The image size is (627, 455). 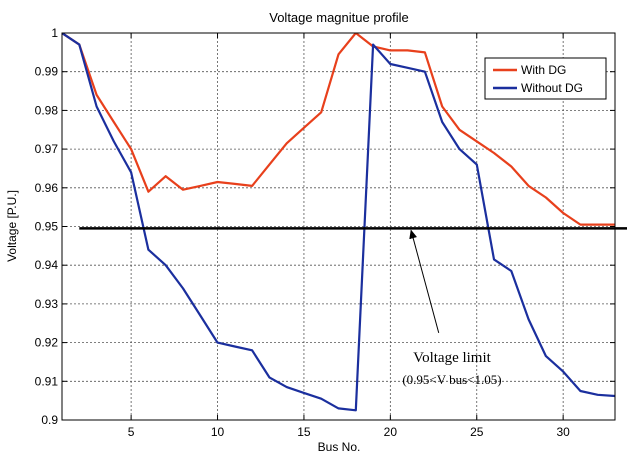 I want to click on y-tick-label-10: 1, so click(x=54, y=33).